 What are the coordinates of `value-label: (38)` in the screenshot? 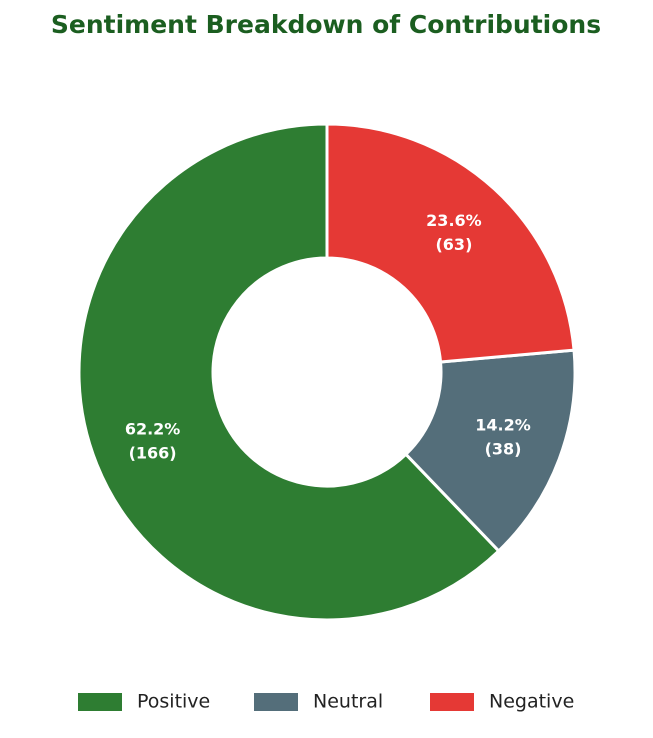 It's located at (503, 449).